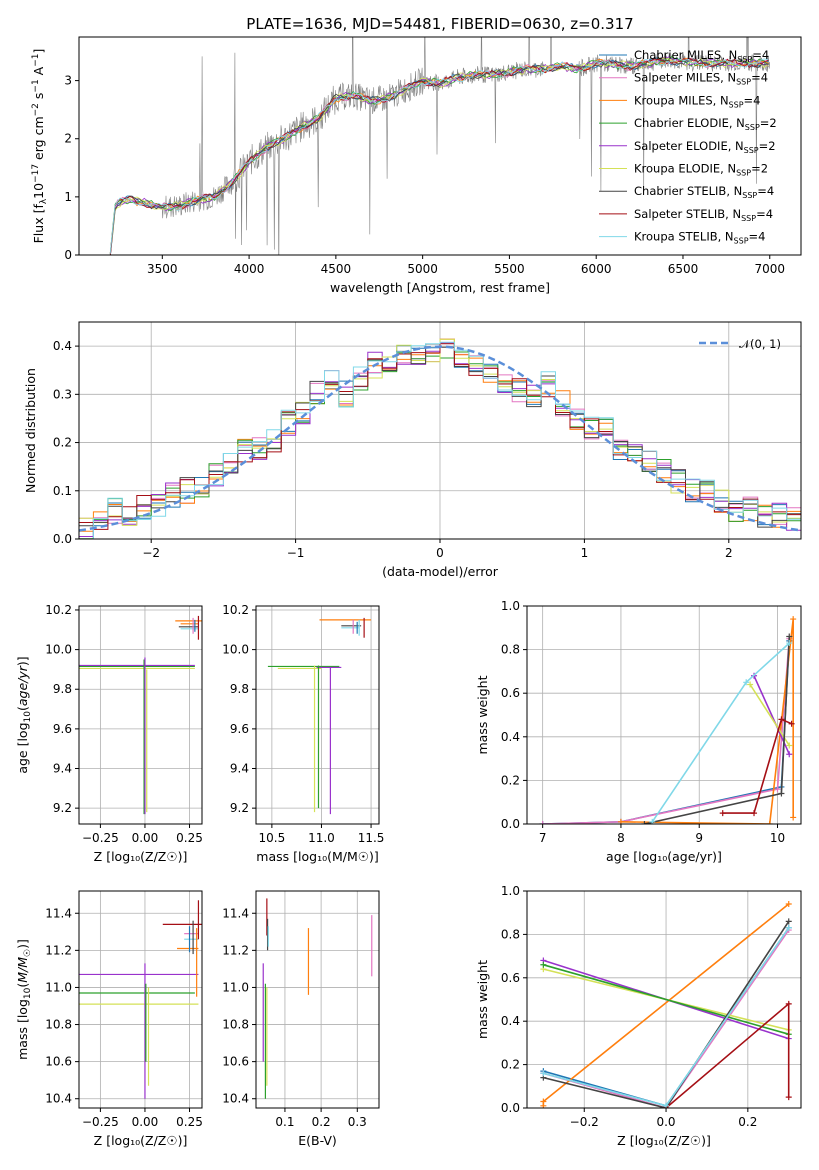  What do you see at coordinates (62, 769) in the screenshot?
I see `y-tick-label: 9.4` at bounding box center [62, 769].